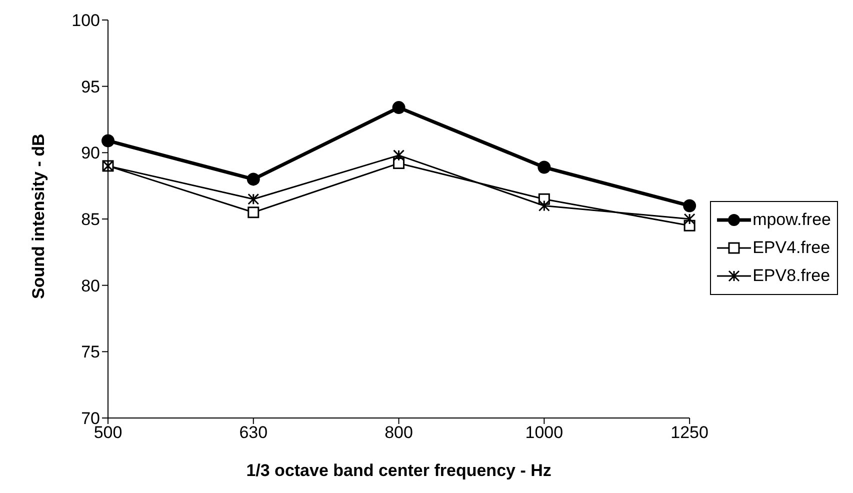 This screenshot has width=853, height=493. What do you see at coordinates (108, 432) in the screenshot?
I see `x-tick-label: 500` at bounding box center [108, 432].